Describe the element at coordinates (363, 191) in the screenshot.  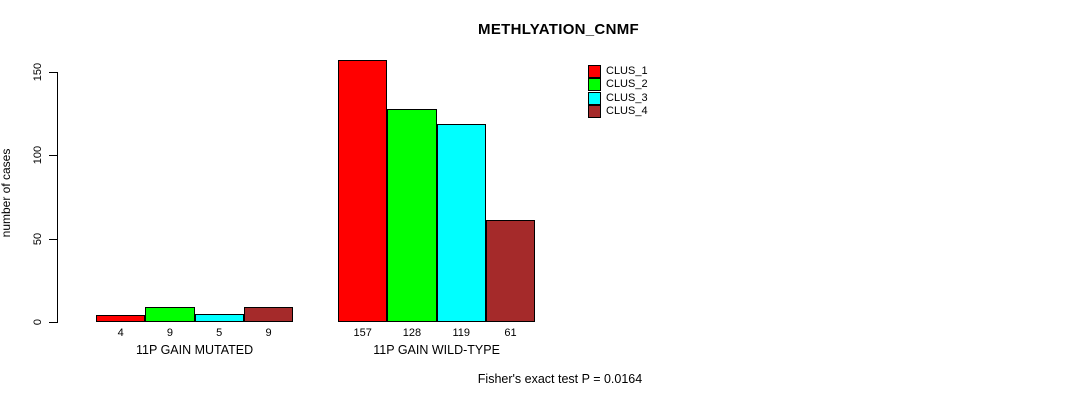
I see `bar-clus_1-group2` at that location.